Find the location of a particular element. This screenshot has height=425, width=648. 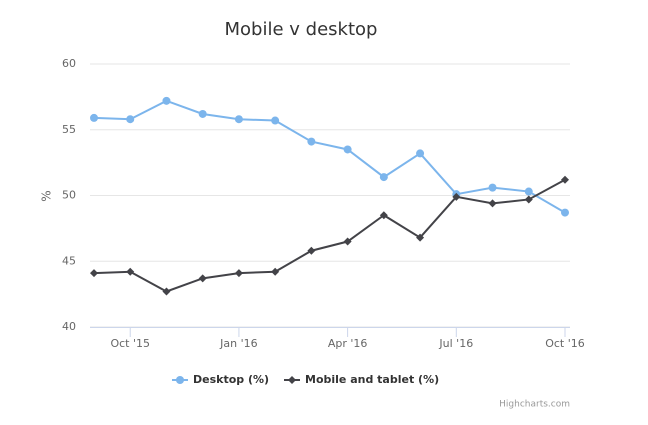

y-tick-label: 40 is located at coordinates (69, 326).